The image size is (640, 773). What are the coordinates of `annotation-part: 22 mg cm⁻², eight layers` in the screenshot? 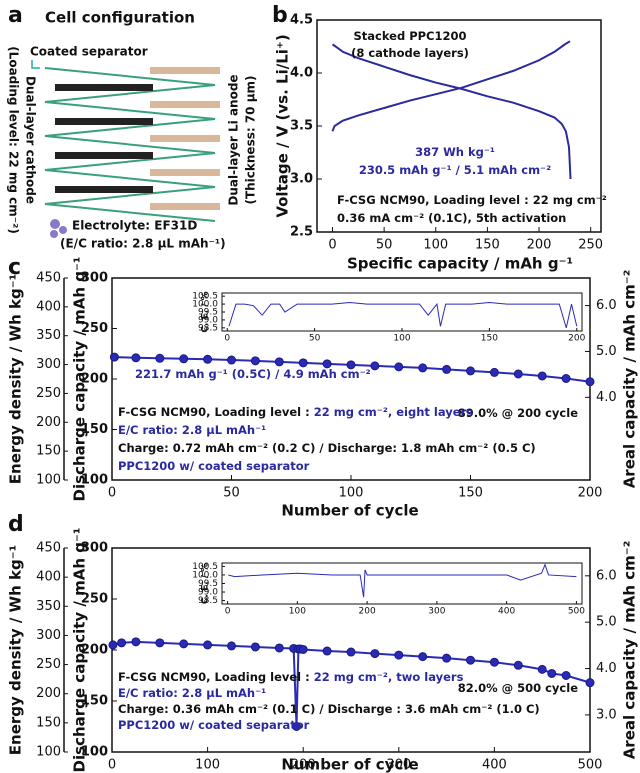 It's located at (393, 412).